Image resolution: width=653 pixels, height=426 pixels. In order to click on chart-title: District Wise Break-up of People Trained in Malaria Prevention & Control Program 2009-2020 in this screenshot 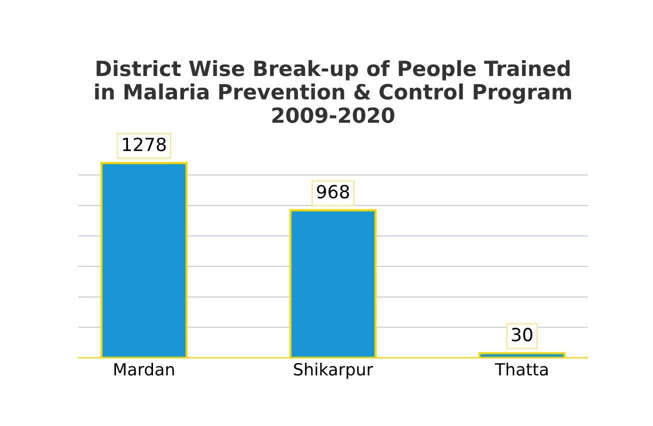, I will do `click(333, 92)`.